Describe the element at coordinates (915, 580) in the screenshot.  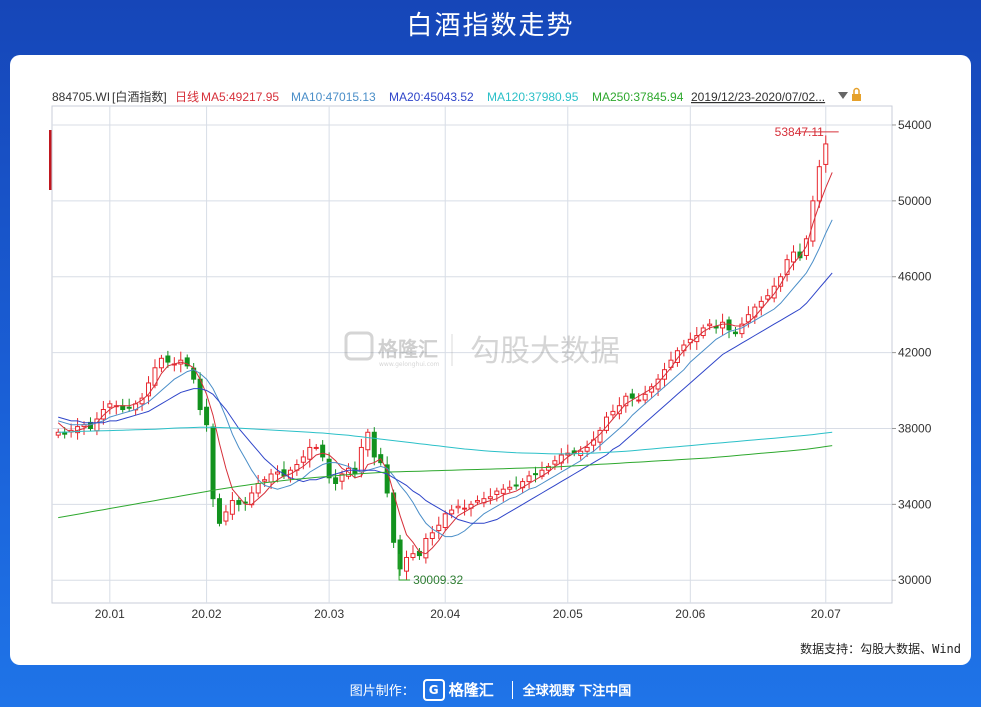
I see `y-tick-label: 30000` at that location.